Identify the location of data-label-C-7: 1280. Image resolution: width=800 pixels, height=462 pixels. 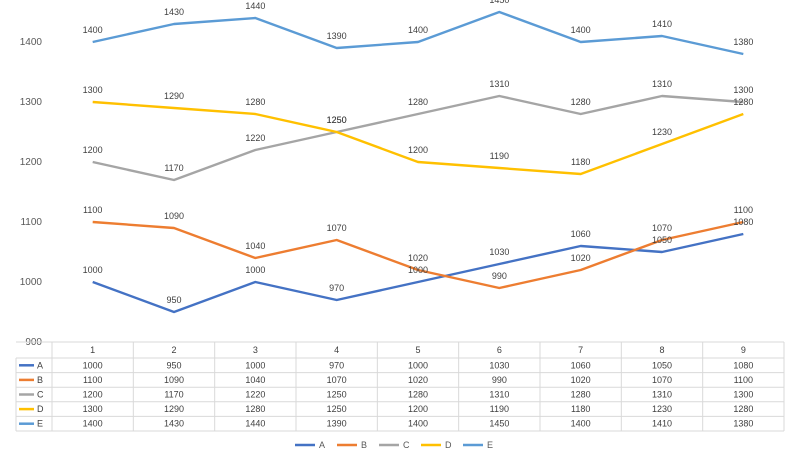
(581, 102).